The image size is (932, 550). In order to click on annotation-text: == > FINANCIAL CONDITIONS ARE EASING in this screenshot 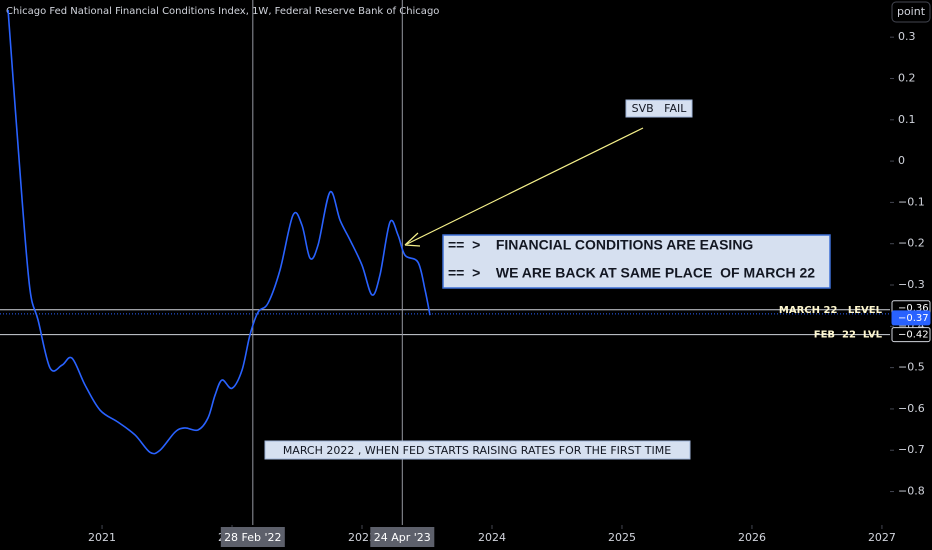, I will do `click(600, 245)`.